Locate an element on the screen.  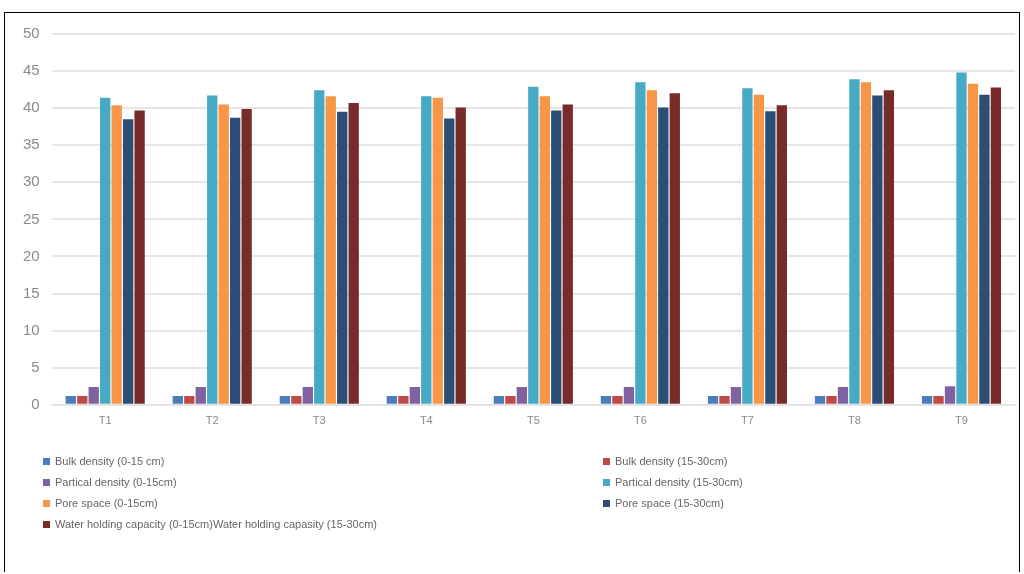
legend-label: Partical density (15-30cm) is located at coordinates (679, 482).